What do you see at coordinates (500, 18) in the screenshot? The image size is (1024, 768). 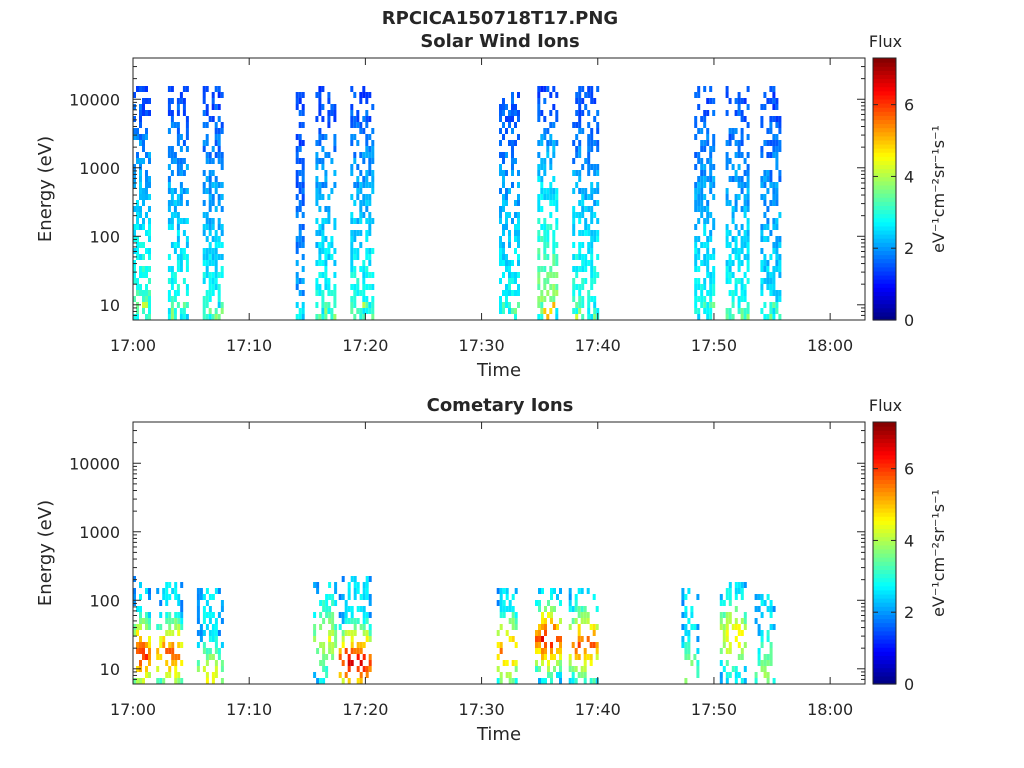 I see `figure-title: RPCICA150718T17.PNG` at bounding box center [500, 18].